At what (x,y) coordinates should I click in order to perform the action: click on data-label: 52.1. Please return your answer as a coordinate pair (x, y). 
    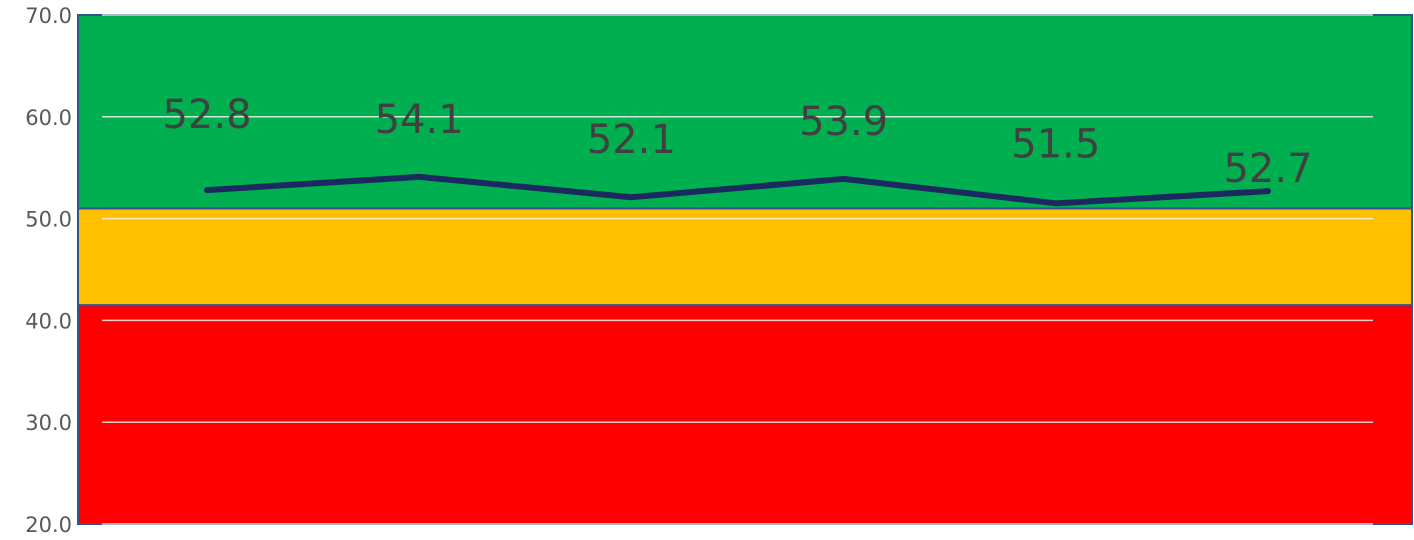
    Looking at the image, I should click on (631, 140).